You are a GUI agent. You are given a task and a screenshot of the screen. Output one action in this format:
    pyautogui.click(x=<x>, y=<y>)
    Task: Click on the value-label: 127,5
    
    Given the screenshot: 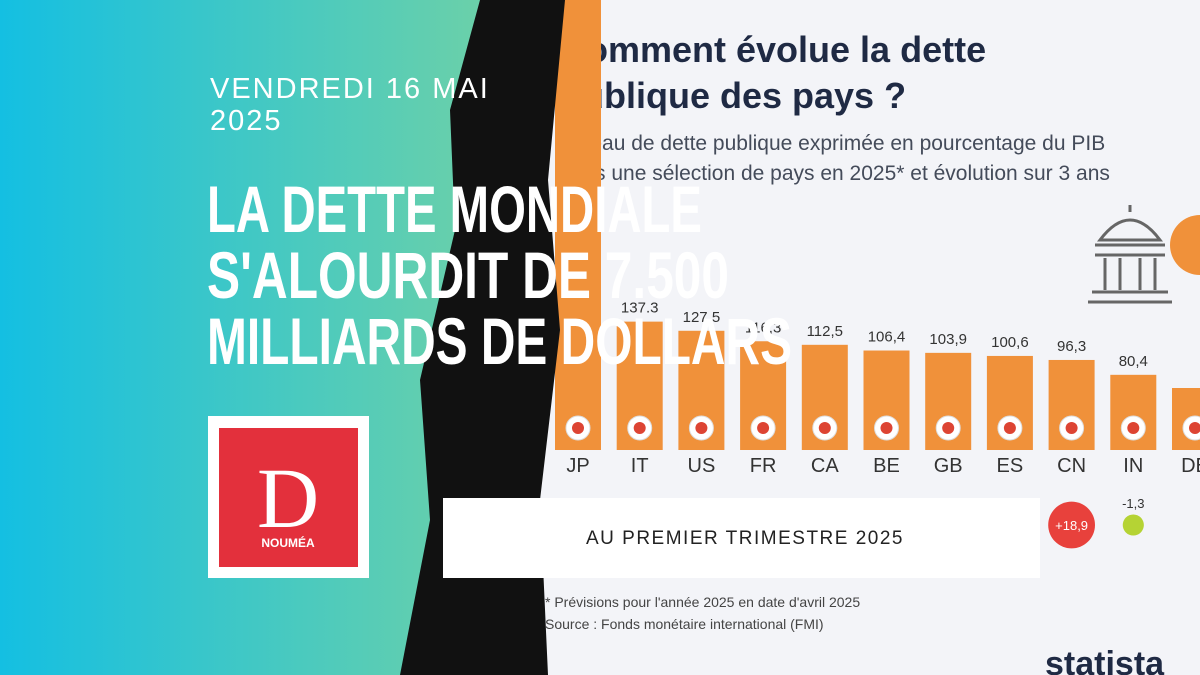 What is the action you would take?
    pyautogui.click(x=702, y=317)
    